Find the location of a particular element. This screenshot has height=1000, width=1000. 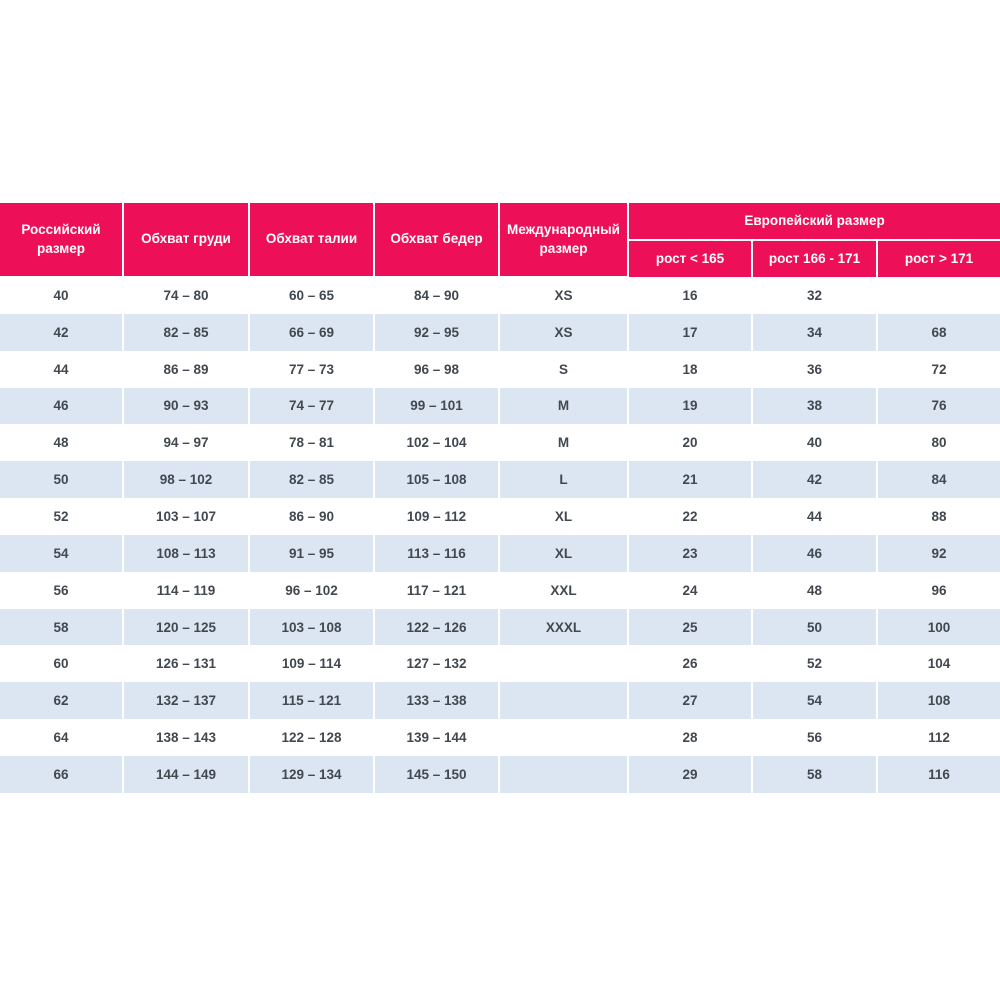

table-cell: 36 is located at coordinates (815, 369).